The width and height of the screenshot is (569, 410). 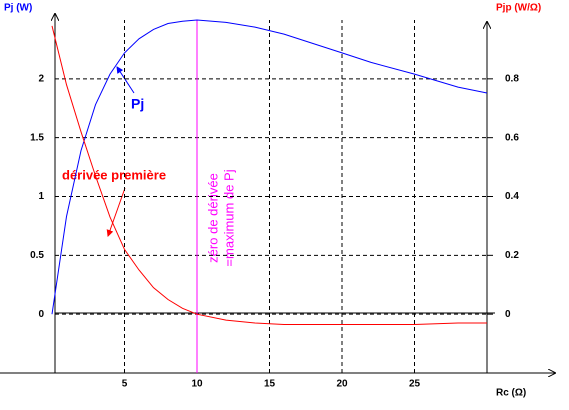 What do you see at coordinates (41, 196) in the screenshot?
I see `y-tick-label: 1` at bounding box center [41, 196].